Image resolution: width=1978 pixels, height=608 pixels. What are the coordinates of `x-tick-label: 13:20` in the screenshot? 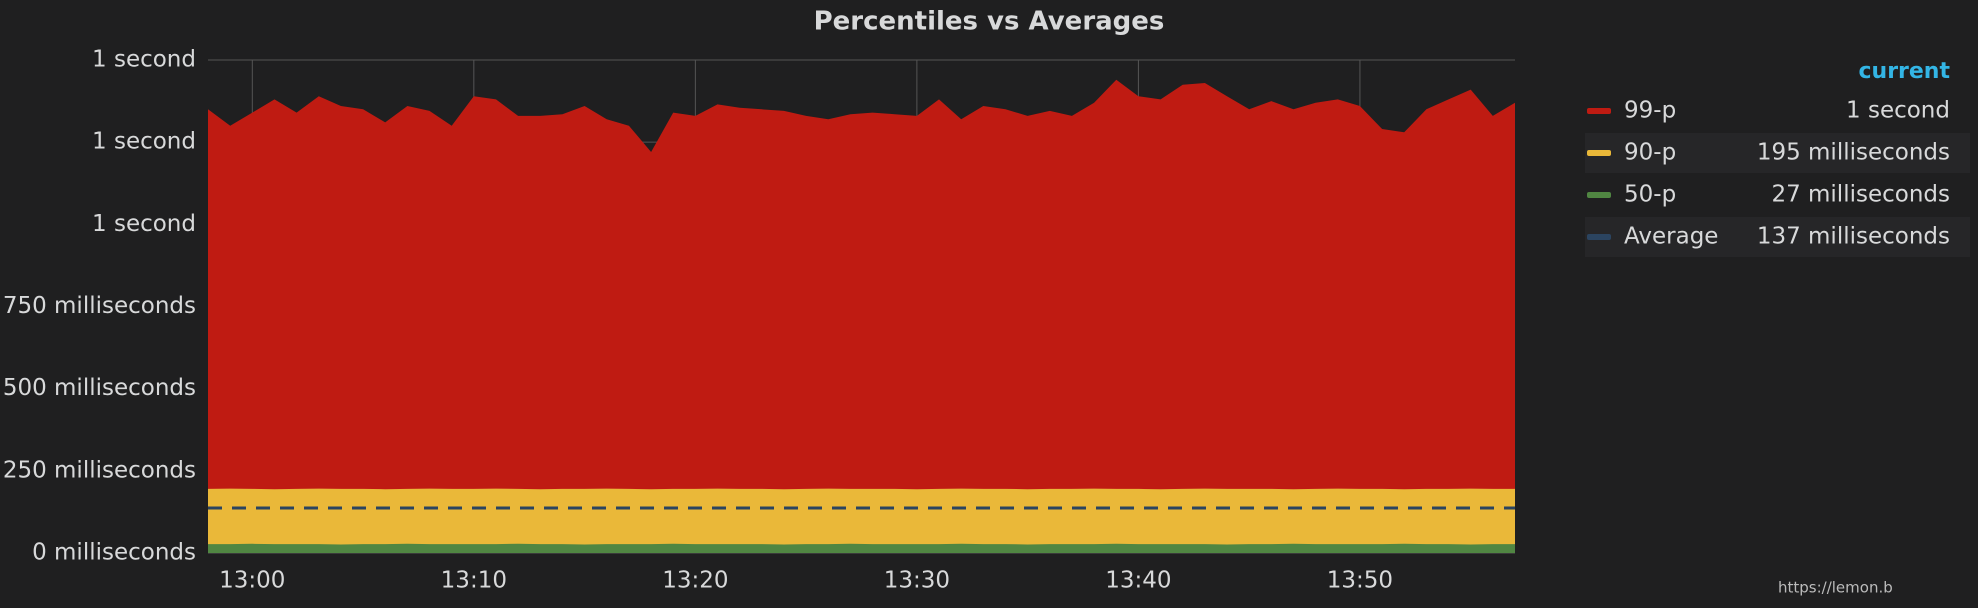 It's located at (695, 581).